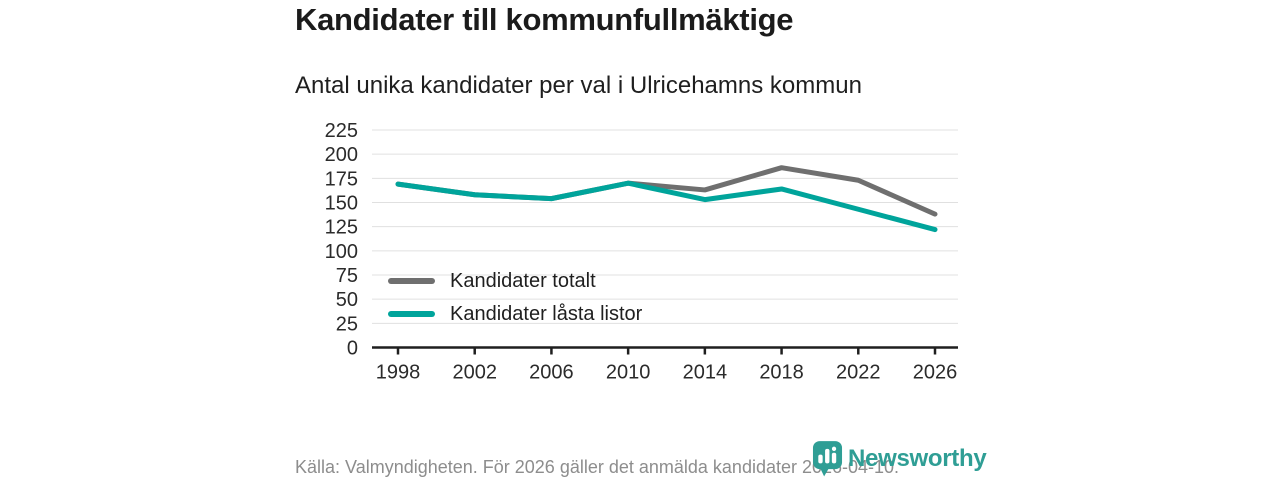 The image size is (1280, 480). I want to click on svg-text: 50, so click(347, 300).